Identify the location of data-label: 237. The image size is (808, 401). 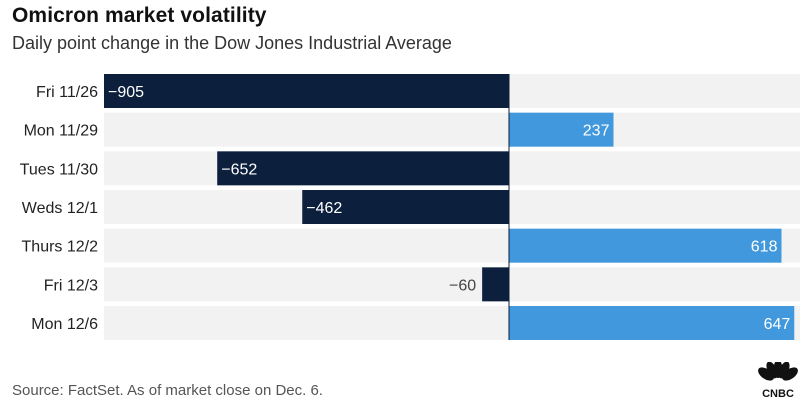
(596, 131).